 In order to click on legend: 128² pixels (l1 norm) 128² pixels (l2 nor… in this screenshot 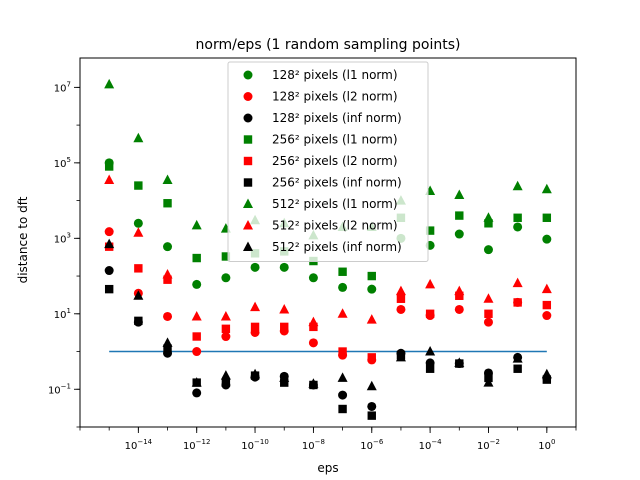, I will do `click(328, 161)`.